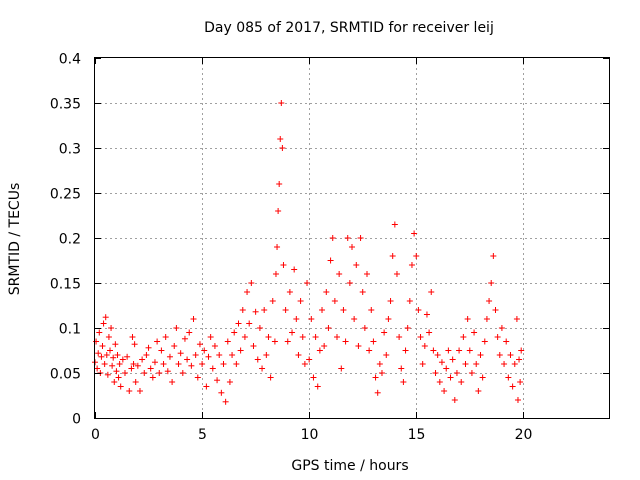 Image resolution: width=640 pixels, height=480 pixels. I want to click on x-tick-labels: 0 5 10 15 20, so click(311, 435).